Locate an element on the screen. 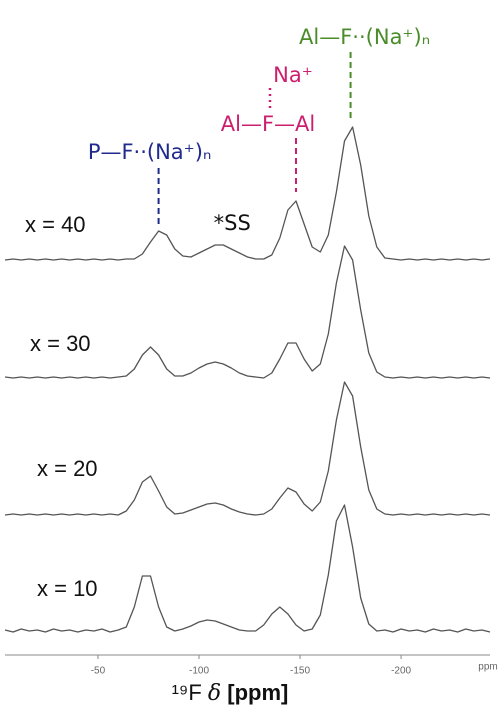 Image resolution: width=500 pixels, height=720 pixels. x-tick-label: -50 is located at coordinates (98, 671).